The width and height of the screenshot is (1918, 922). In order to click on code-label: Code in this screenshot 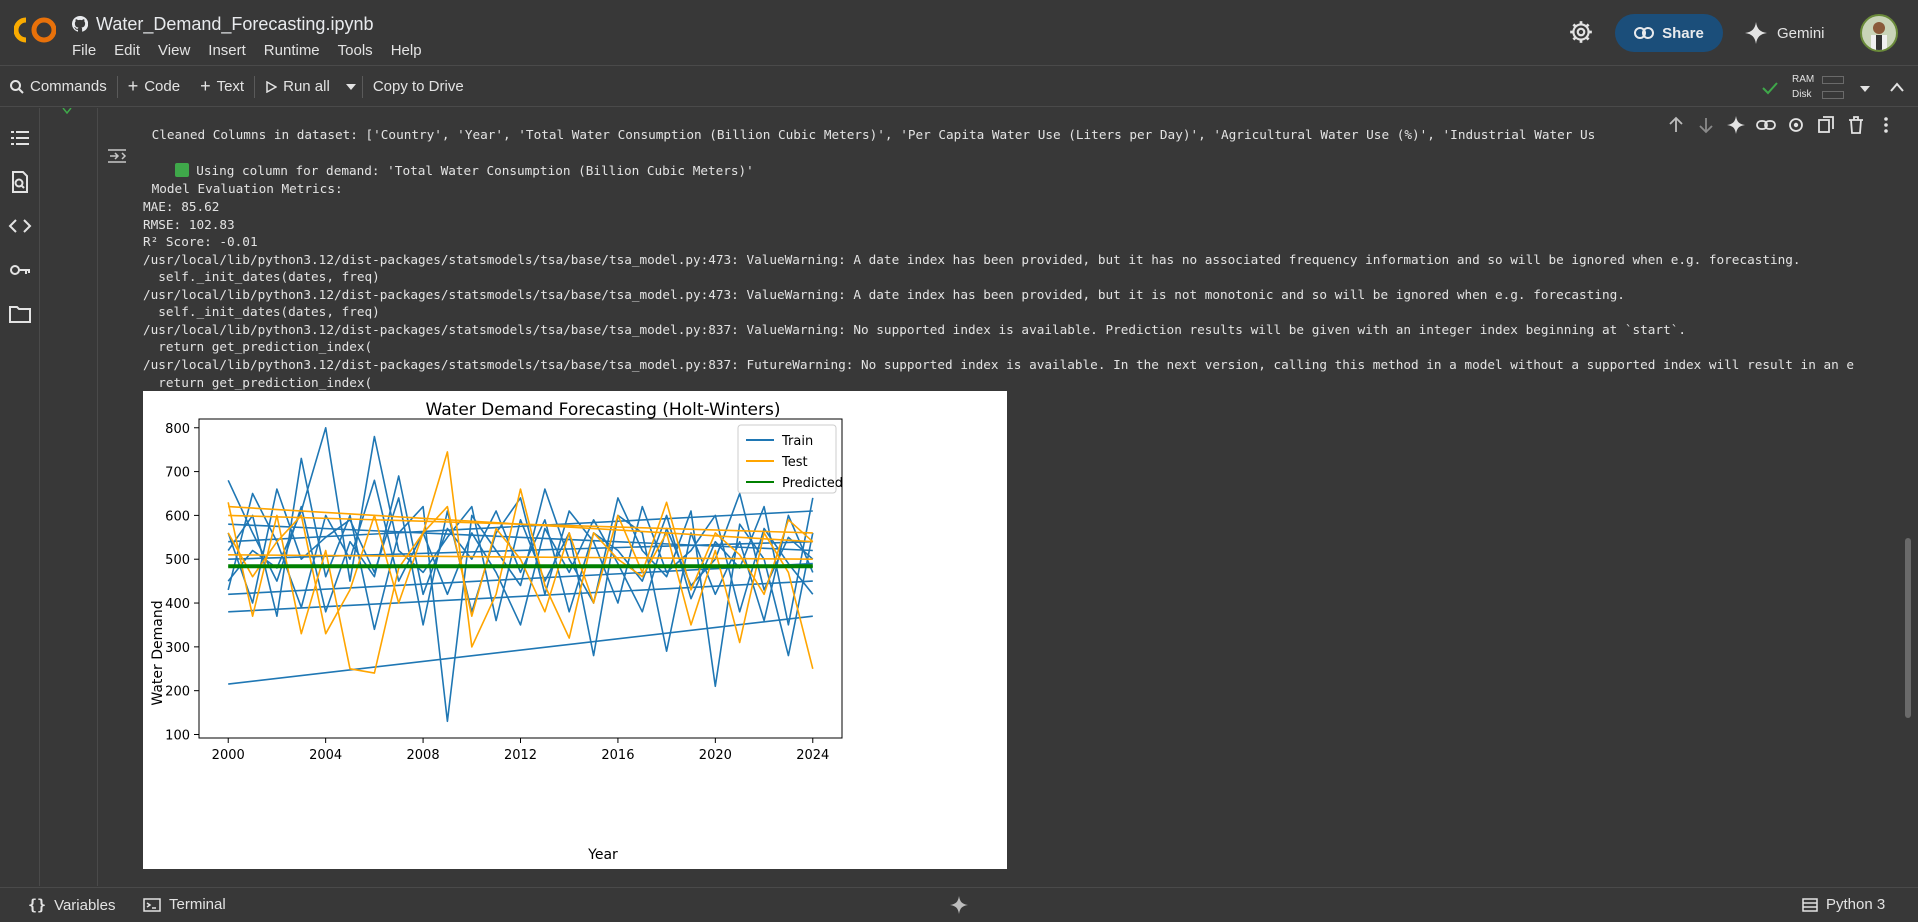, I will do `click(162, 86)`.